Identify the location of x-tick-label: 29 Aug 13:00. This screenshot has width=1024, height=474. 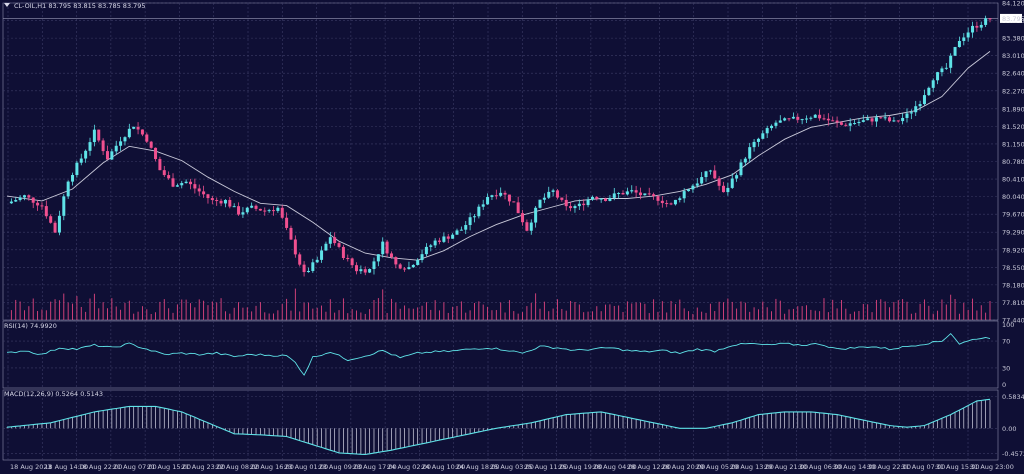
(752, 467).